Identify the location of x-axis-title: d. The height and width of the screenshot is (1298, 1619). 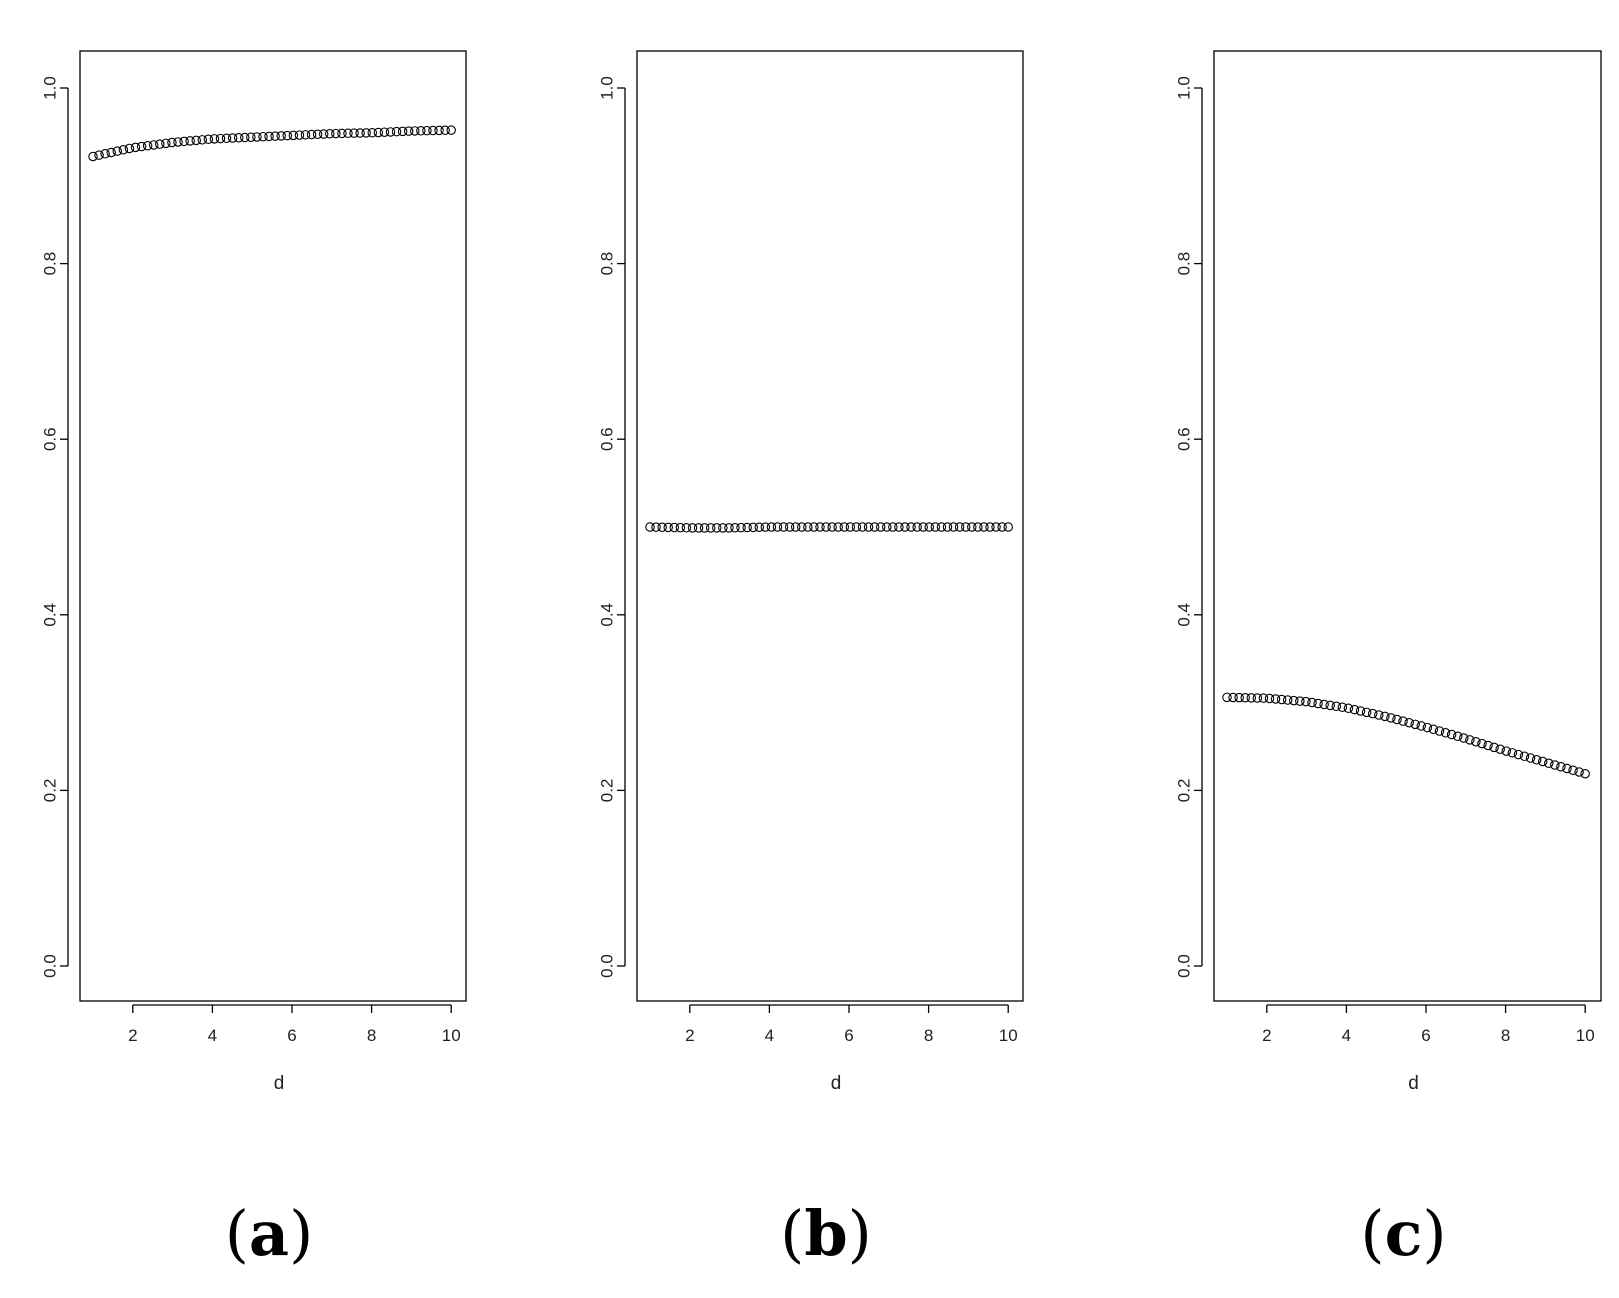
(1413, 1083).